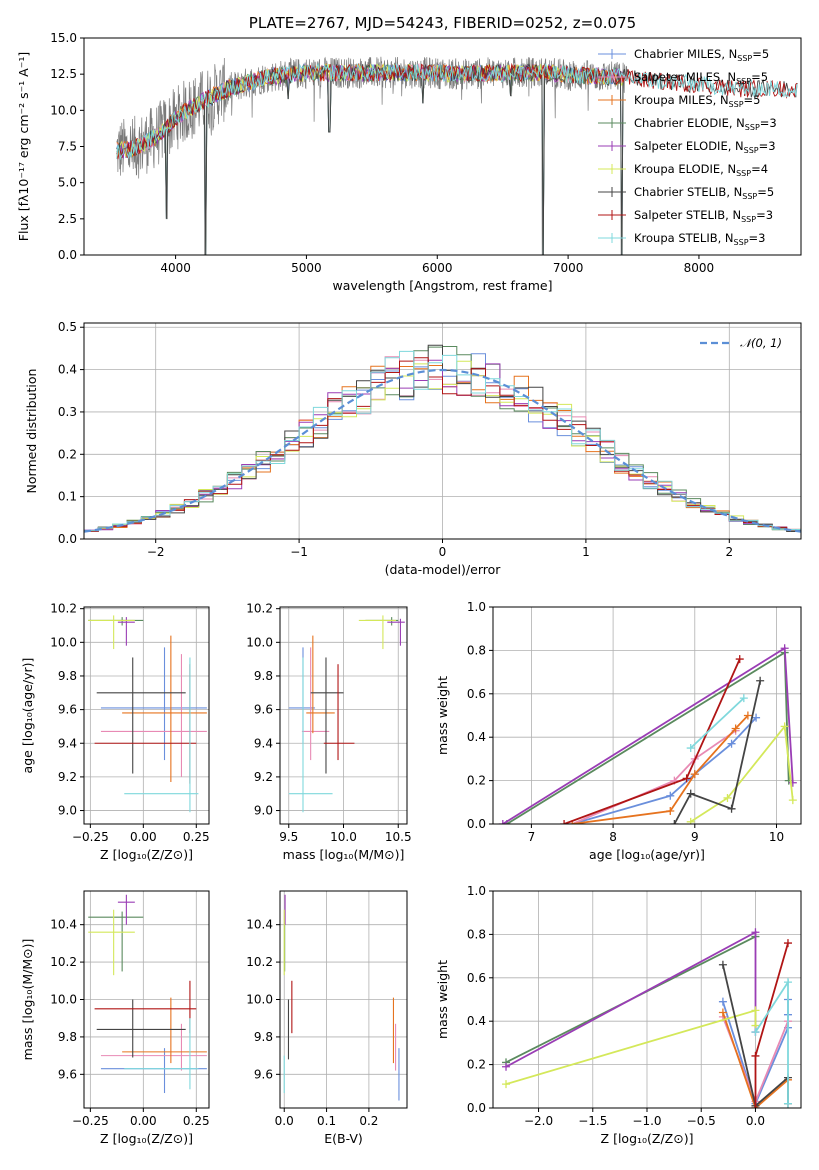  Describe the element at coordinates (457, 111) in the screenshot. I see `model-spectrum-kr_stelib` at that location.